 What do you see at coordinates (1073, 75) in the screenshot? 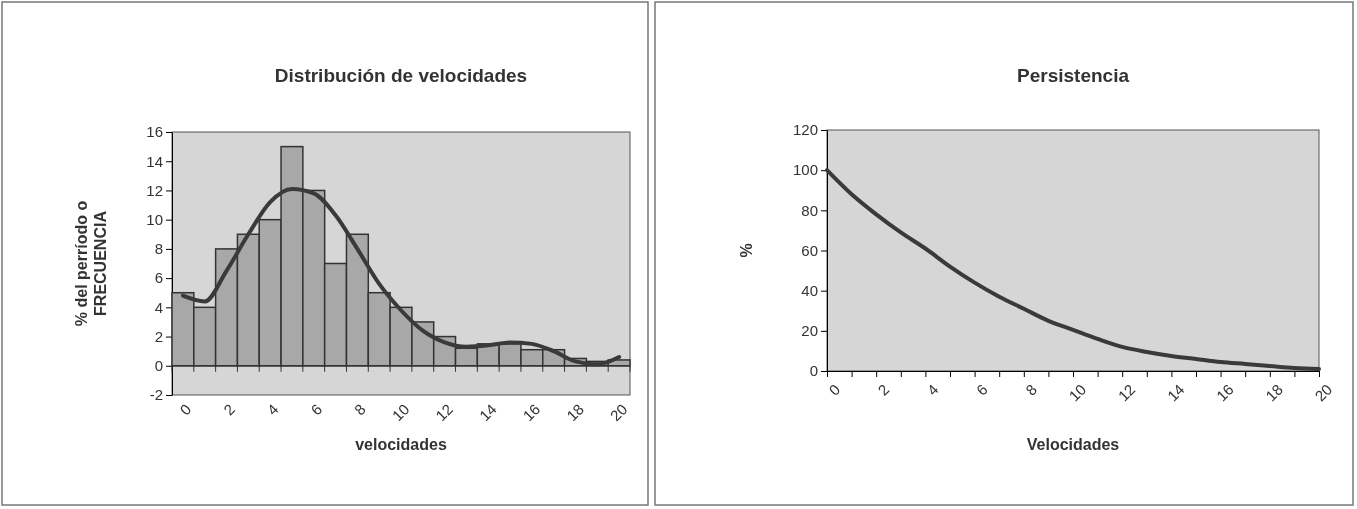
I see `chart-title: Persistencia` at bounding box center [1073, 75].